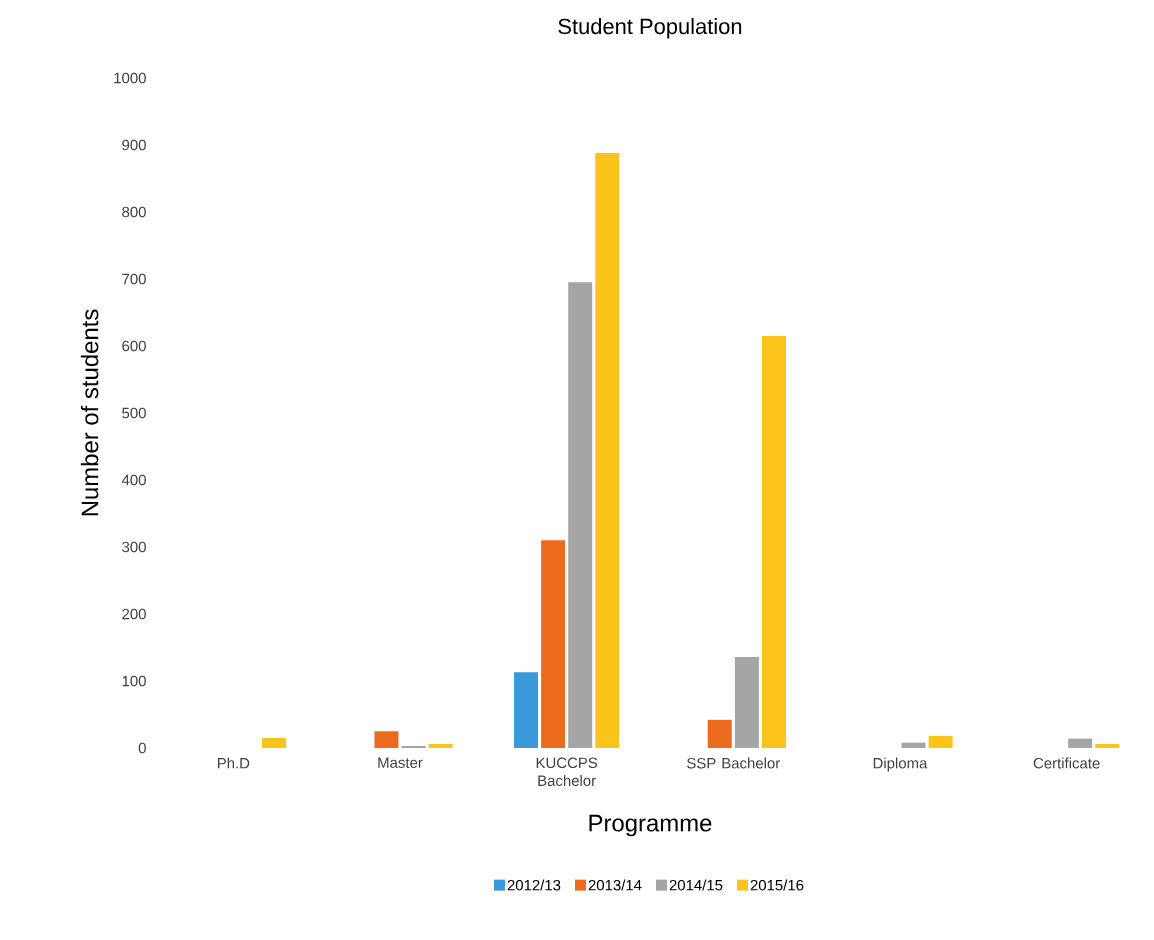  Describe the element at coordinates (134, 145) in the screenshot. I see `y-tick-label: 900` at that location.